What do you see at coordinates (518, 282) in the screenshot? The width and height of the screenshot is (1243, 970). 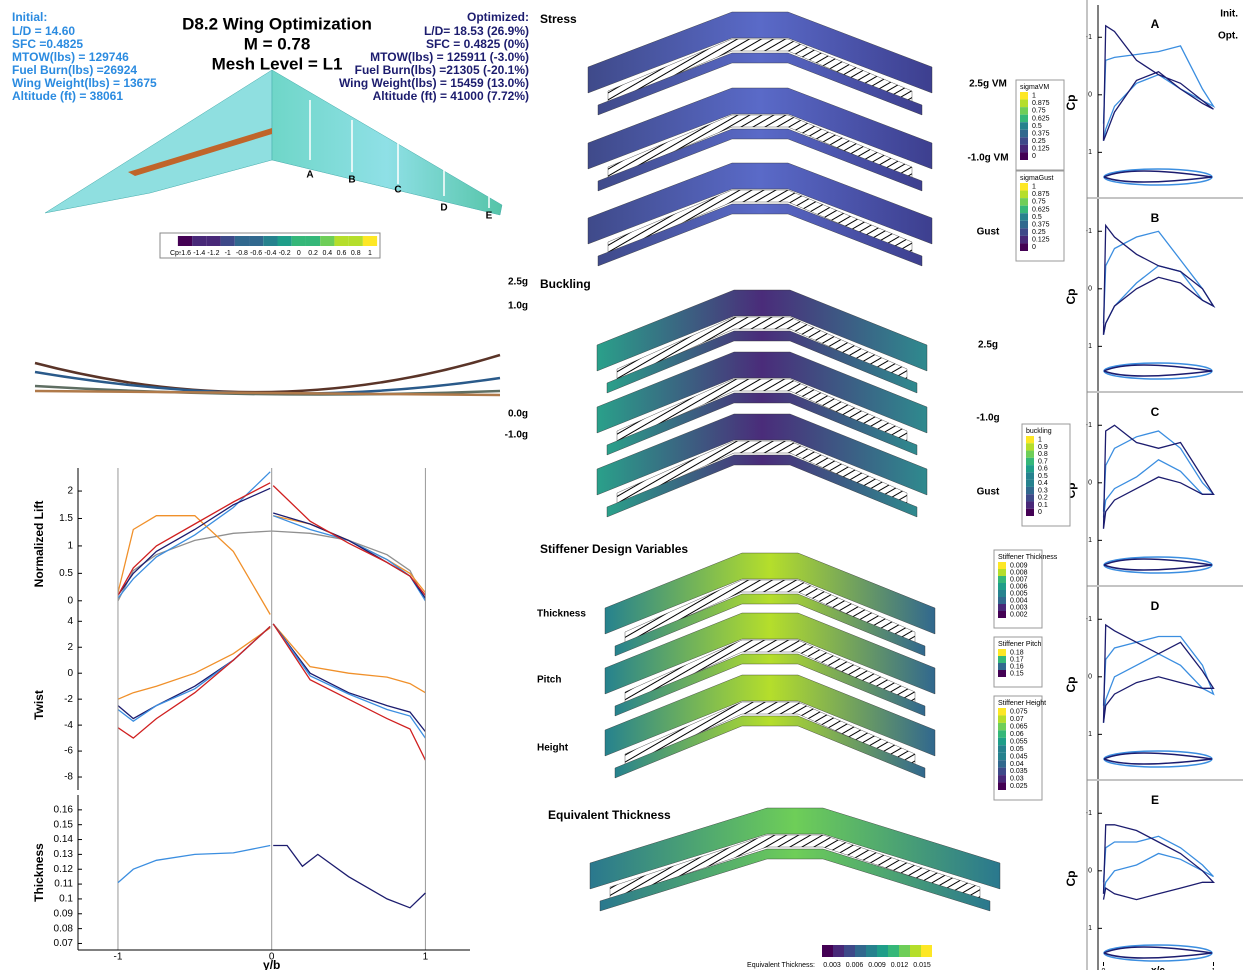 I see `label: 2.5g` at bounding box center [518, 282].